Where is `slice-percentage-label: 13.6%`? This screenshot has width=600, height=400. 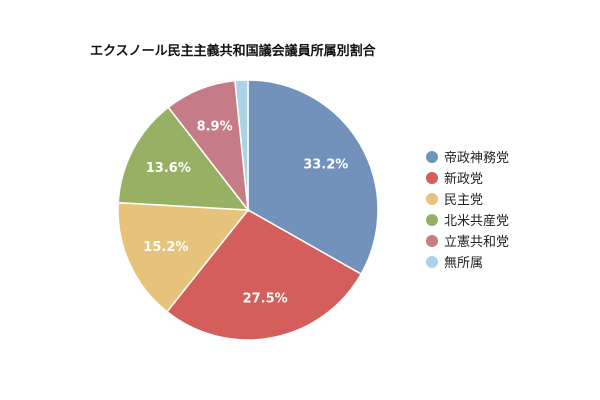 slice-percentage-label: 13.6% is located at coordinates (168, 168).